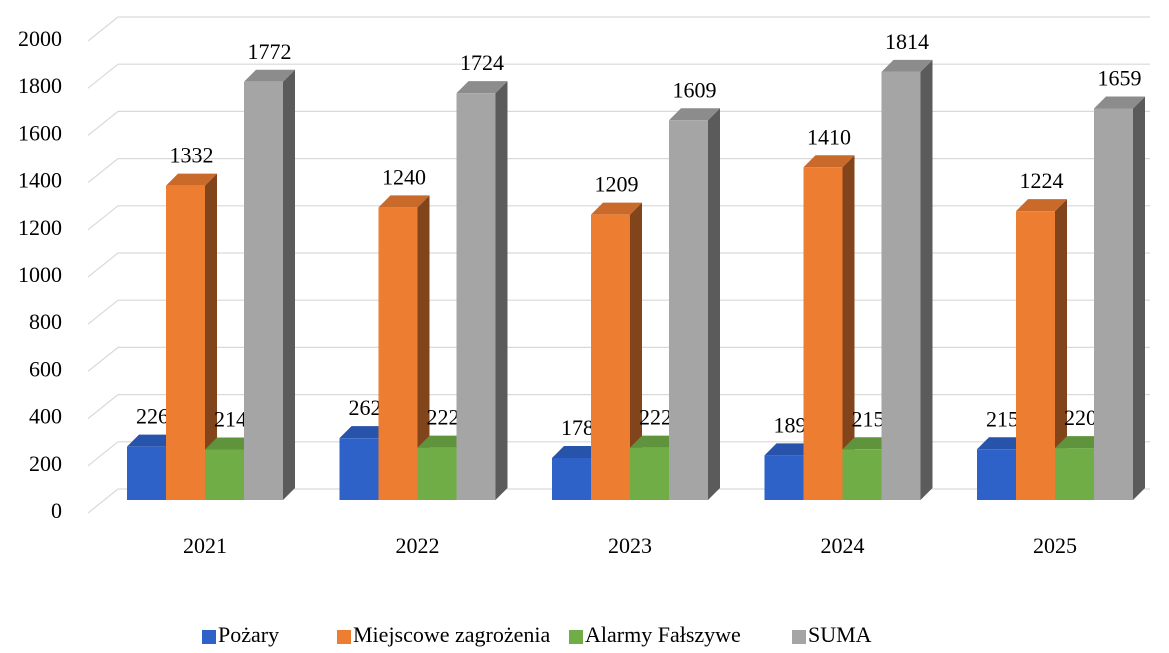 The image size is (1169, 653). Describe the element at coordinates (40, 180) in the screenshot. I see `y-tick-label: 1400` at that location.